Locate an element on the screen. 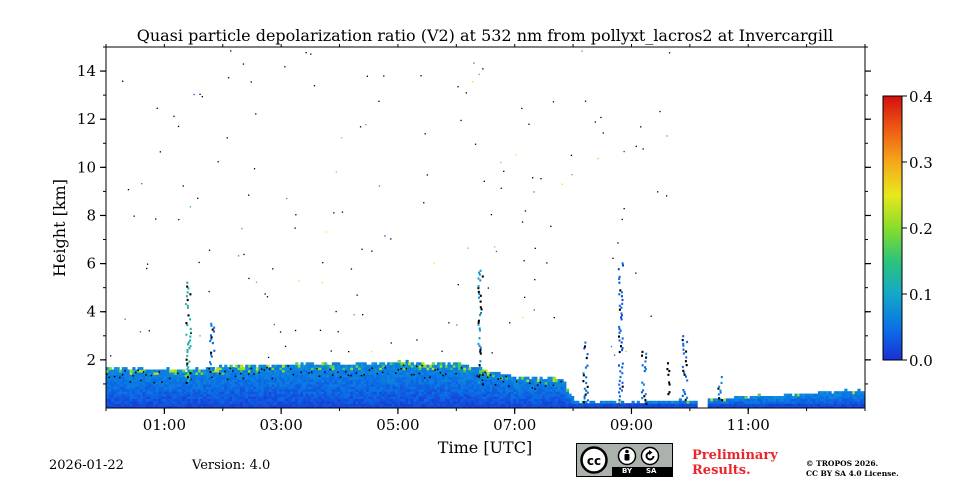 The height and width of the screenshot is (480, 960). cc-license-badge: cc BY SA is located at coordinates (624, 460).